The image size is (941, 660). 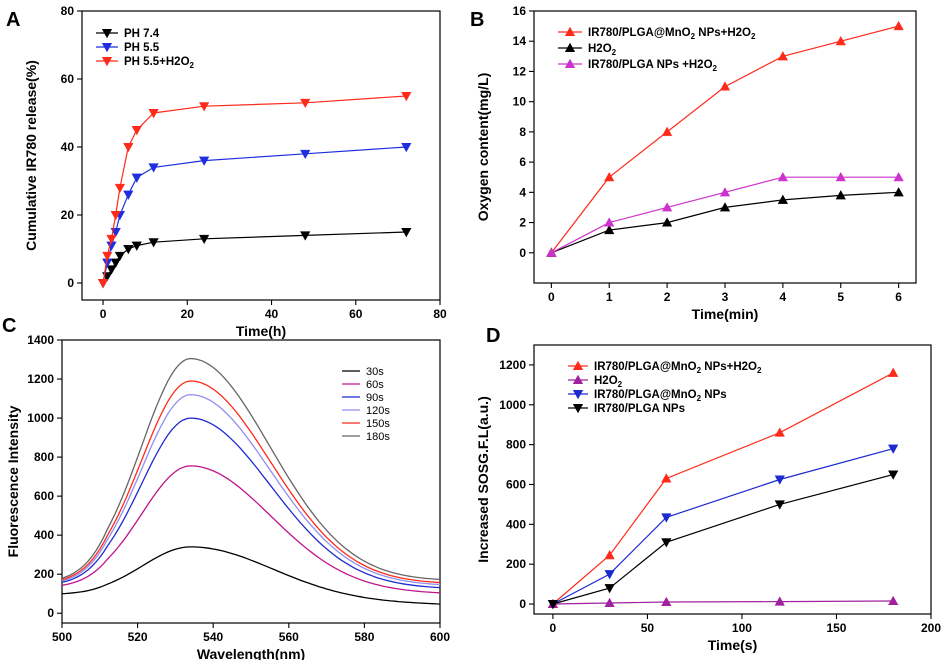 I want to click on x-tick-label: 200, so click(x=931, y=628).